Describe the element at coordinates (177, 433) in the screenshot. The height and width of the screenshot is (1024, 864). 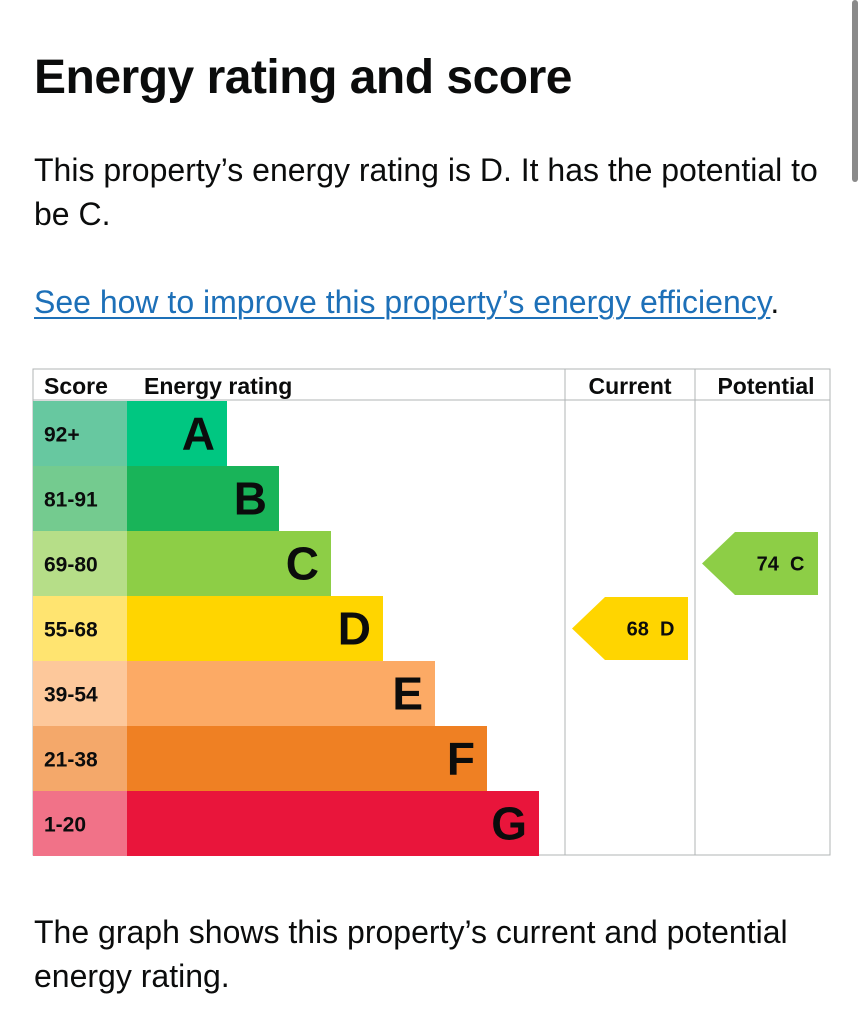
I see `band-bar-a` at that location.